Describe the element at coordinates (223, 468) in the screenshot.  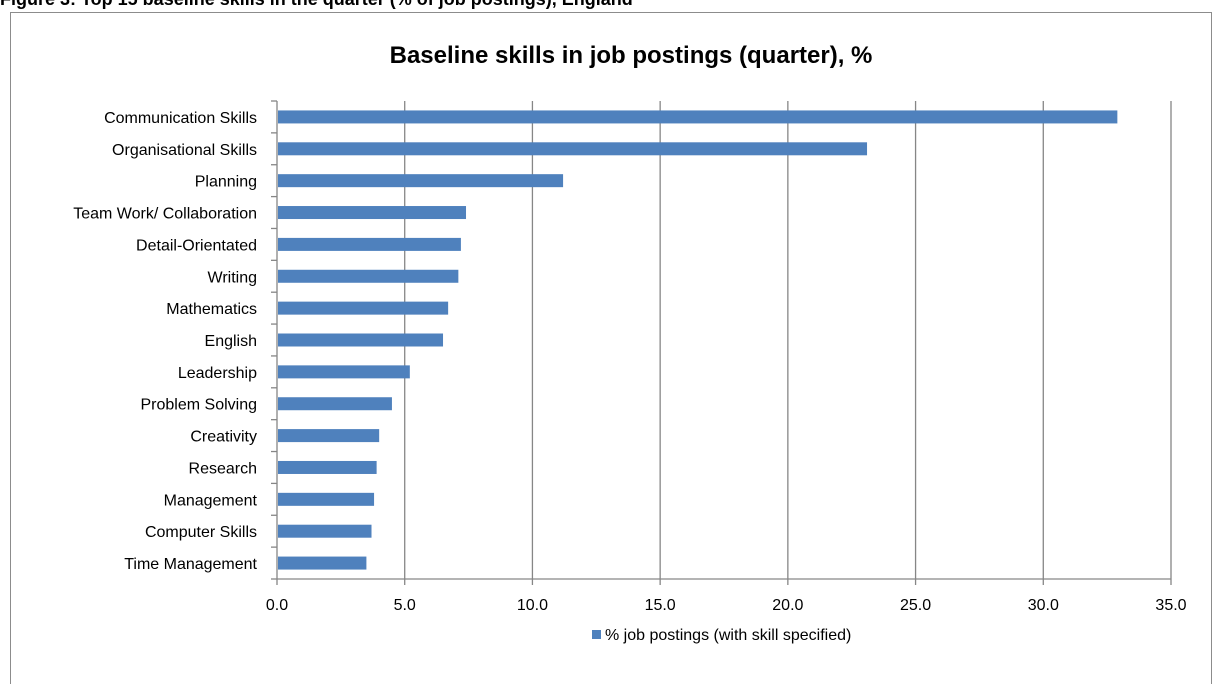
I see `category-label: Research` at that location.